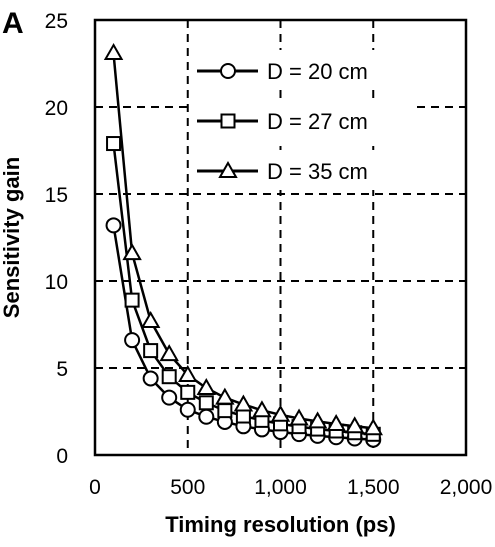 The image size is (495, 547). I want to click on y-tick-label: 5, so click(62, 369).